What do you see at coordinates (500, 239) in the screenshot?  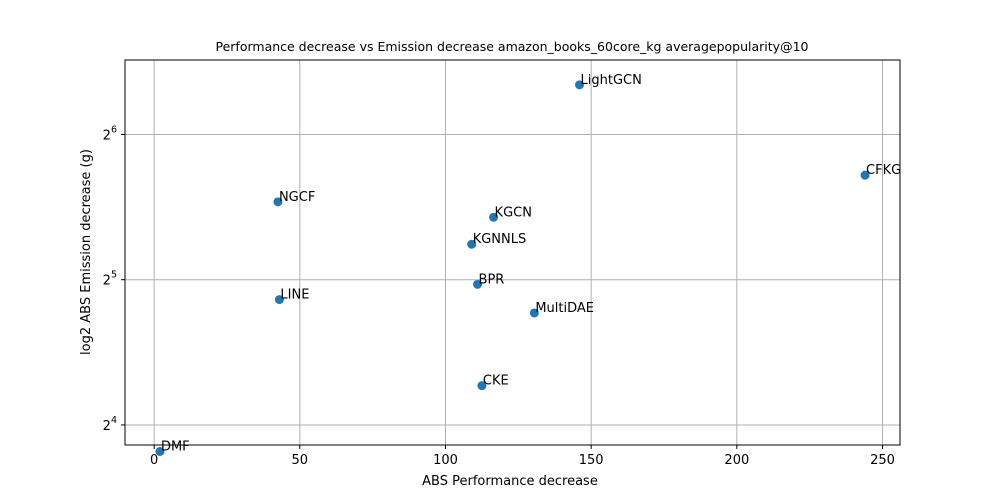 I see `point-label: KGNNLS` at bounding box center [500, 239].